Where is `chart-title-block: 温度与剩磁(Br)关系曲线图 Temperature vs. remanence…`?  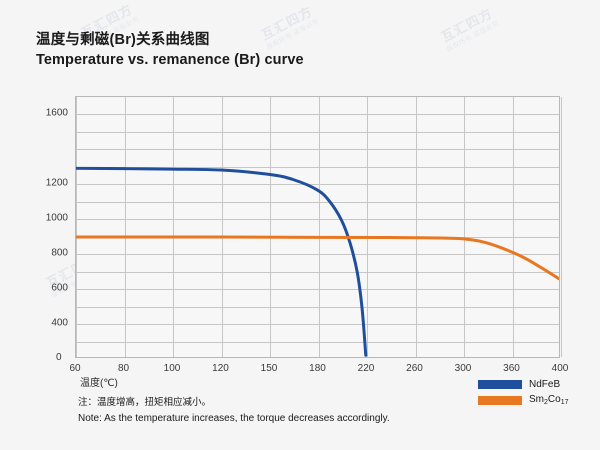
chart-title-block: 温度与剩磁(Br)关系曲线图 Temperature vs. remanence… is located at coordinates (170, 48).